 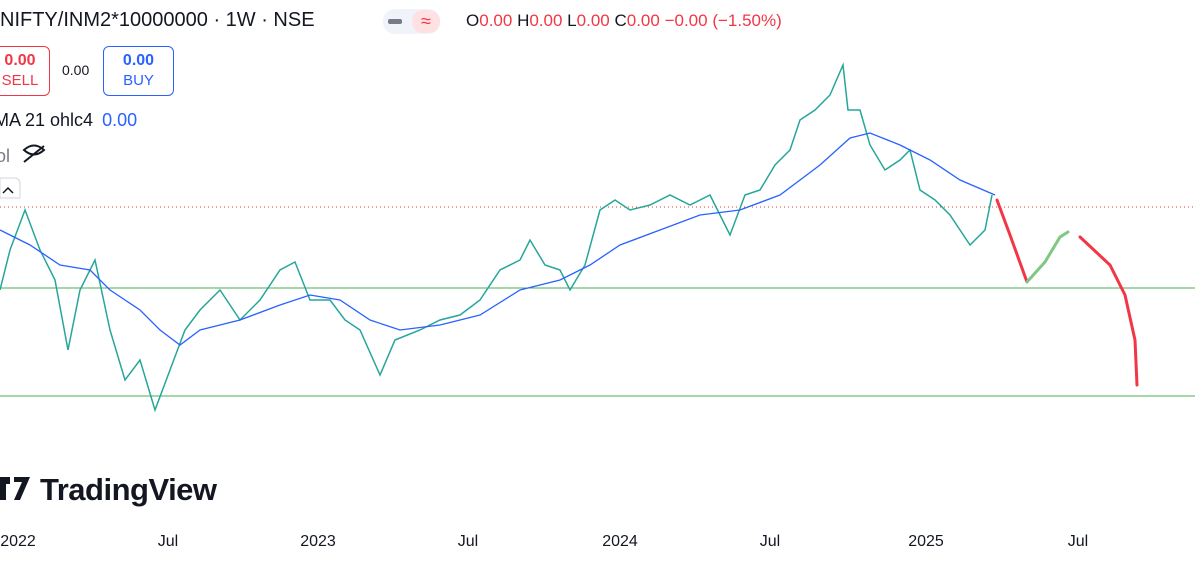 What do you see at coordinates (128, 489) in the screenshot?
I see `logo: TradingView` at bounding box center [128, 489].